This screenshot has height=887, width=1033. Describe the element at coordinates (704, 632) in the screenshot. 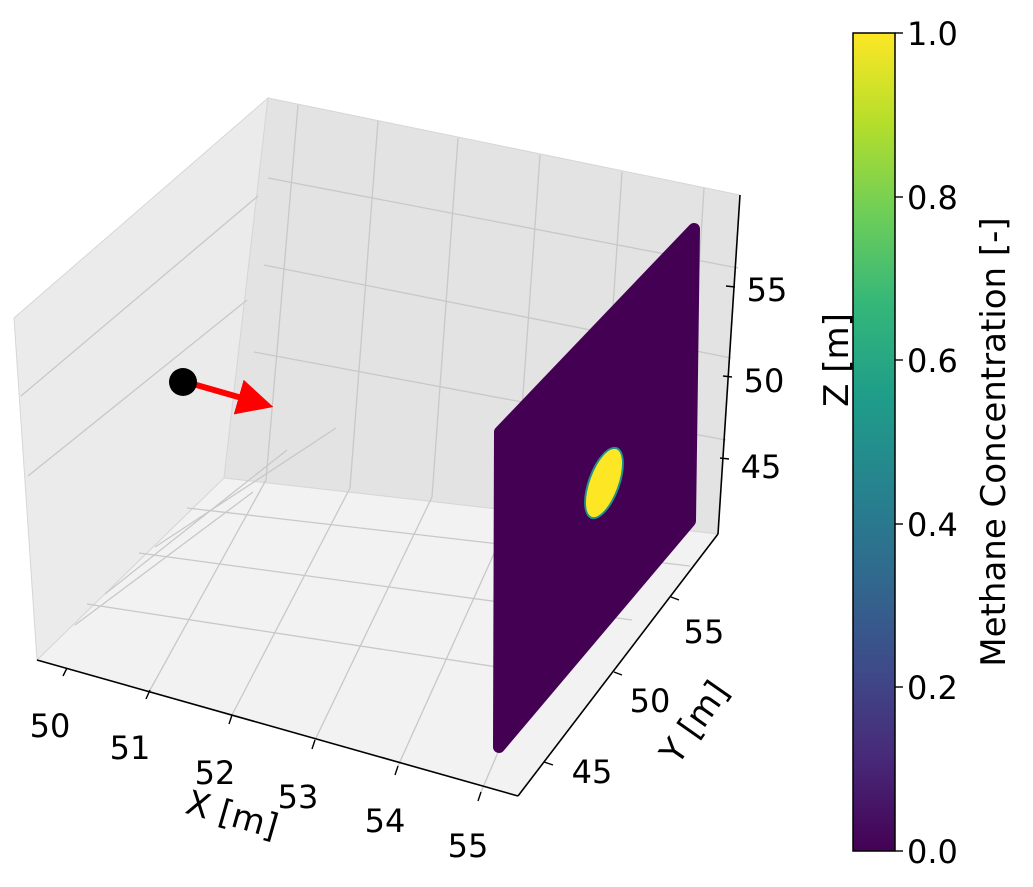

I see `y-tick-label: 55` at that location.